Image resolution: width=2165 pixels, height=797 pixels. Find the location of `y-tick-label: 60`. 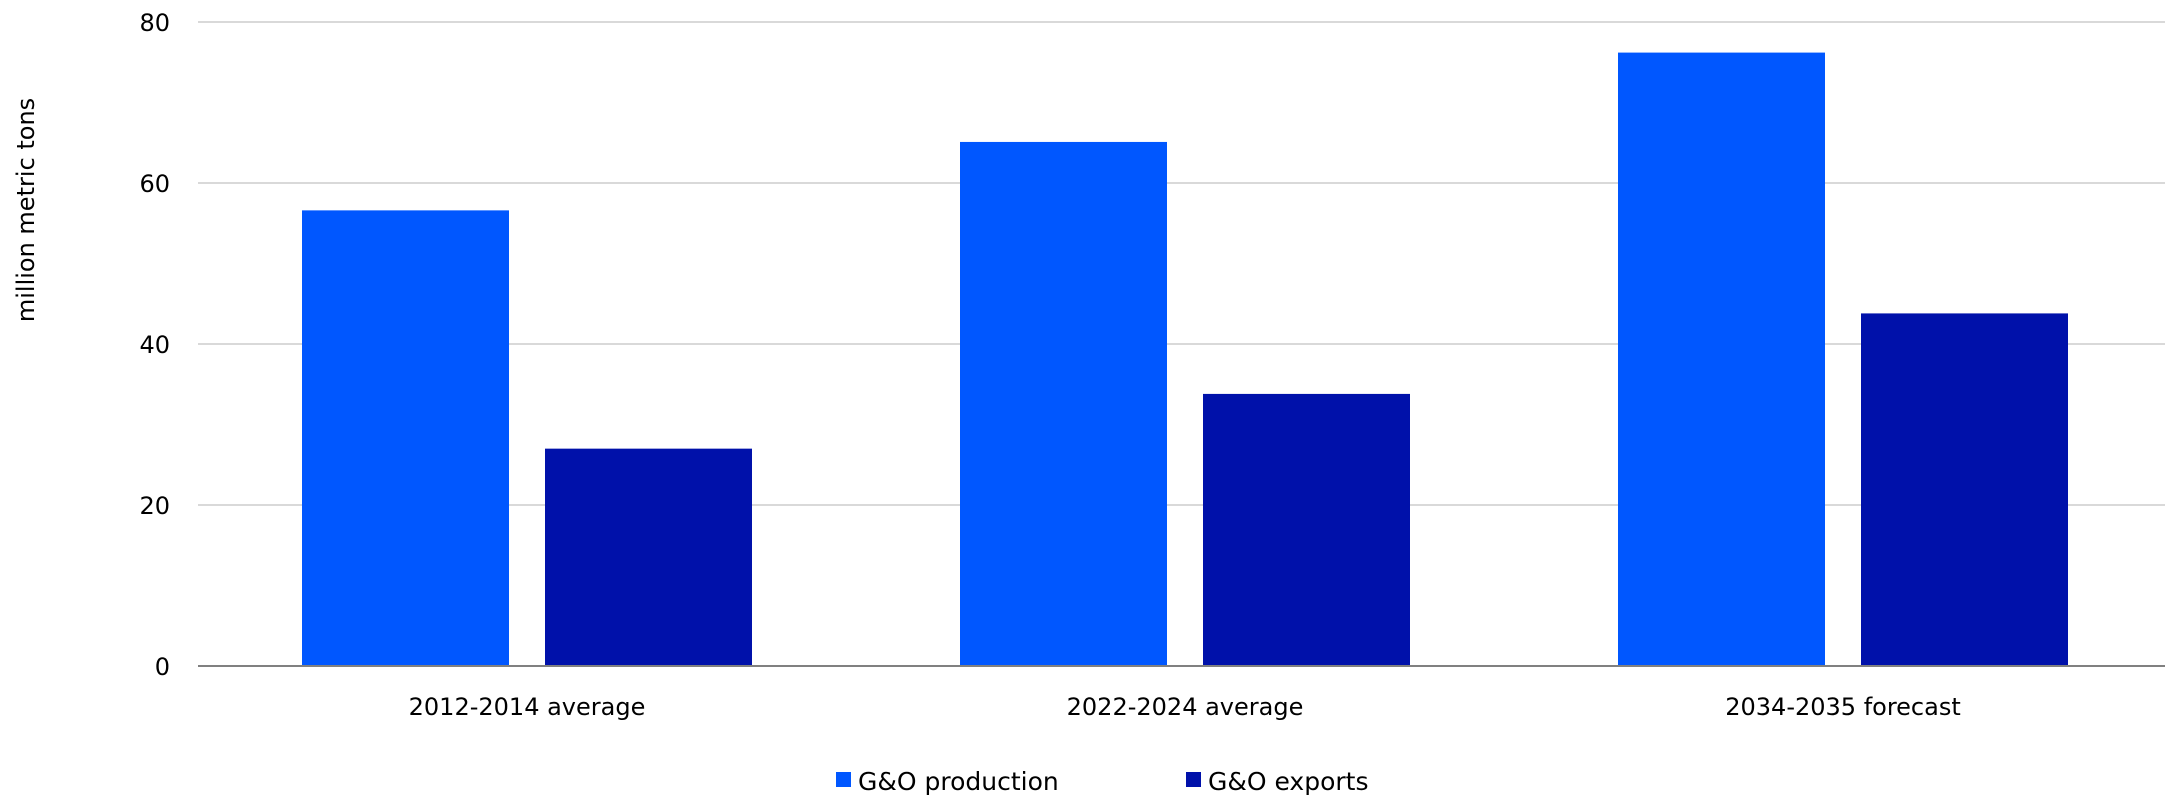

y-tick-label: 60 is located at coordinates (154, 184).